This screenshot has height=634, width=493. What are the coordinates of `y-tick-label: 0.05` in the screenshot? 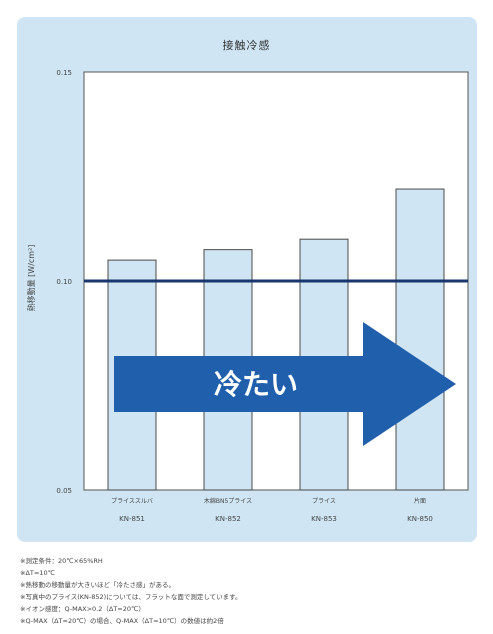 It's located at (64, 491).